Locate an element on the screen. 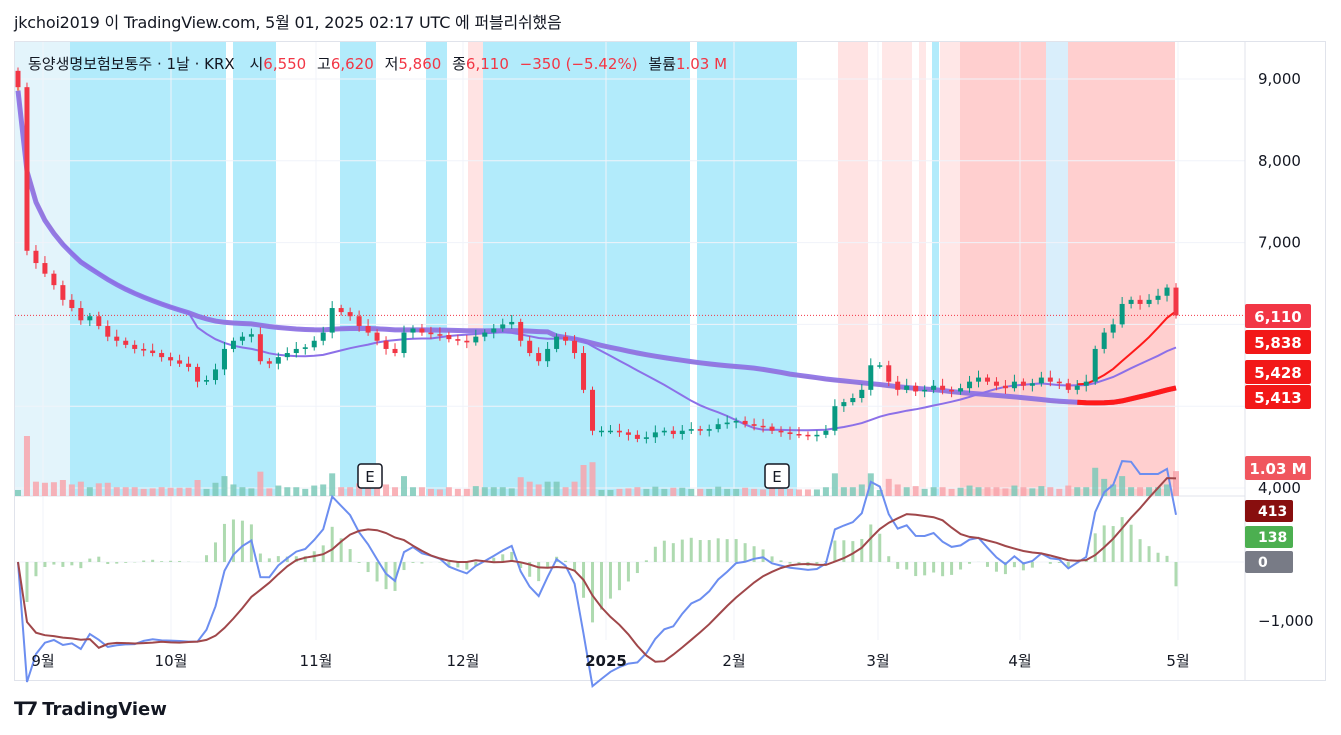  price-tick-label: 7,000 is located at coordinates (1279, 243).